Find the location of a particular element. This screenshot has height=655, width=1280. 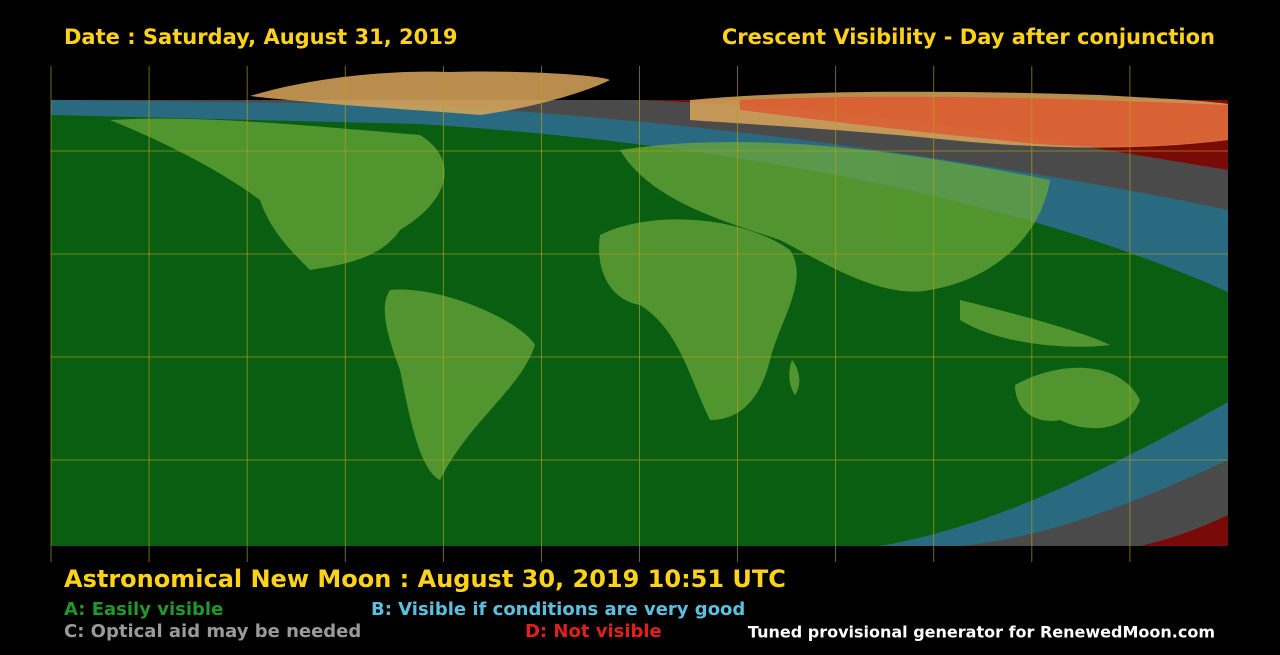

indonesia is located at coordinates (1035, 323).